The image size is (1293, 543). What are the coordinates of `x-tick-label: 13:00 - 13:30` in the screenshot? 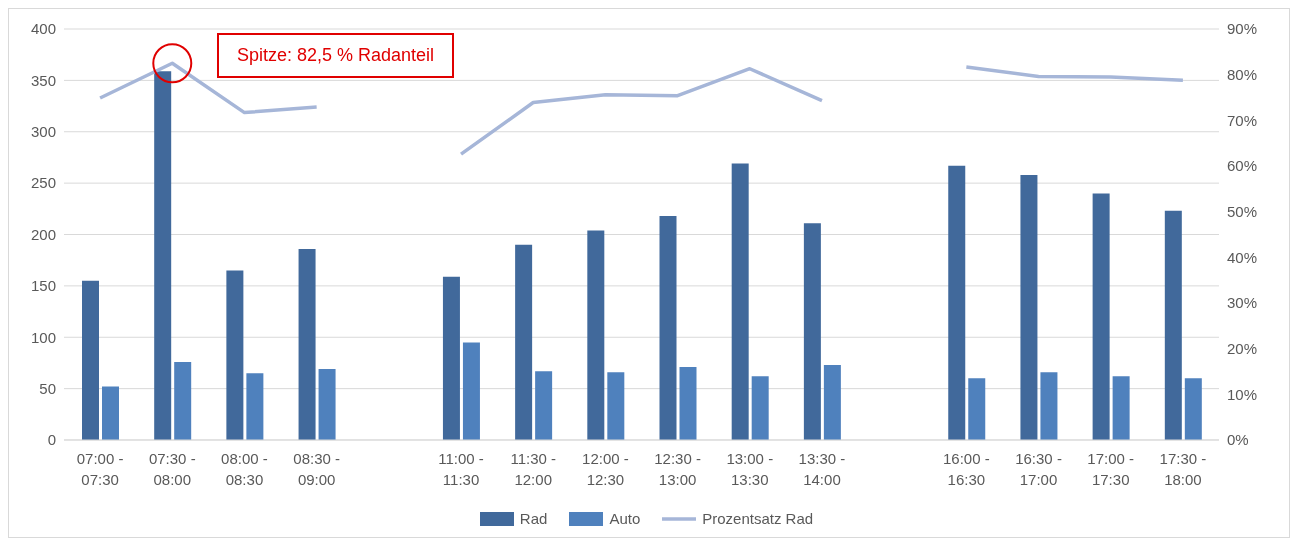 It's located at (750, 469).